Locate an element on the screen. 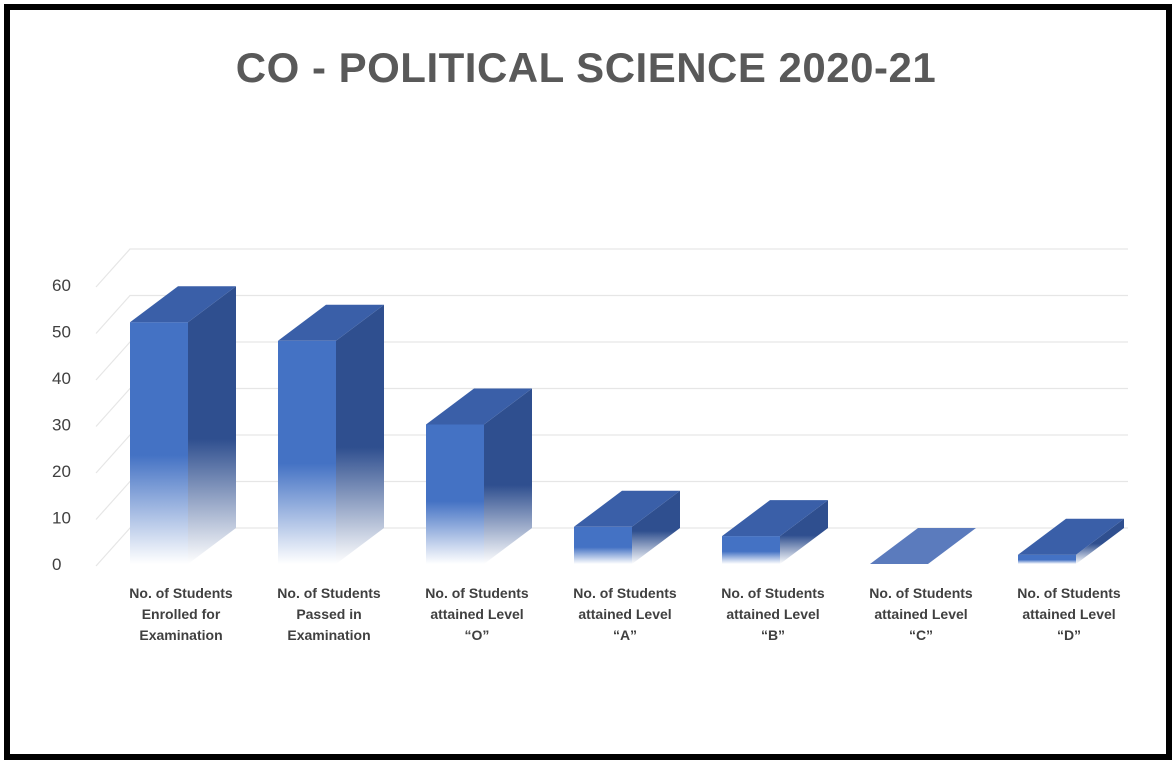 The height and width of the screenshot is (760, 1172). y-tick-label: 30 is located at coordinates (61, 425).